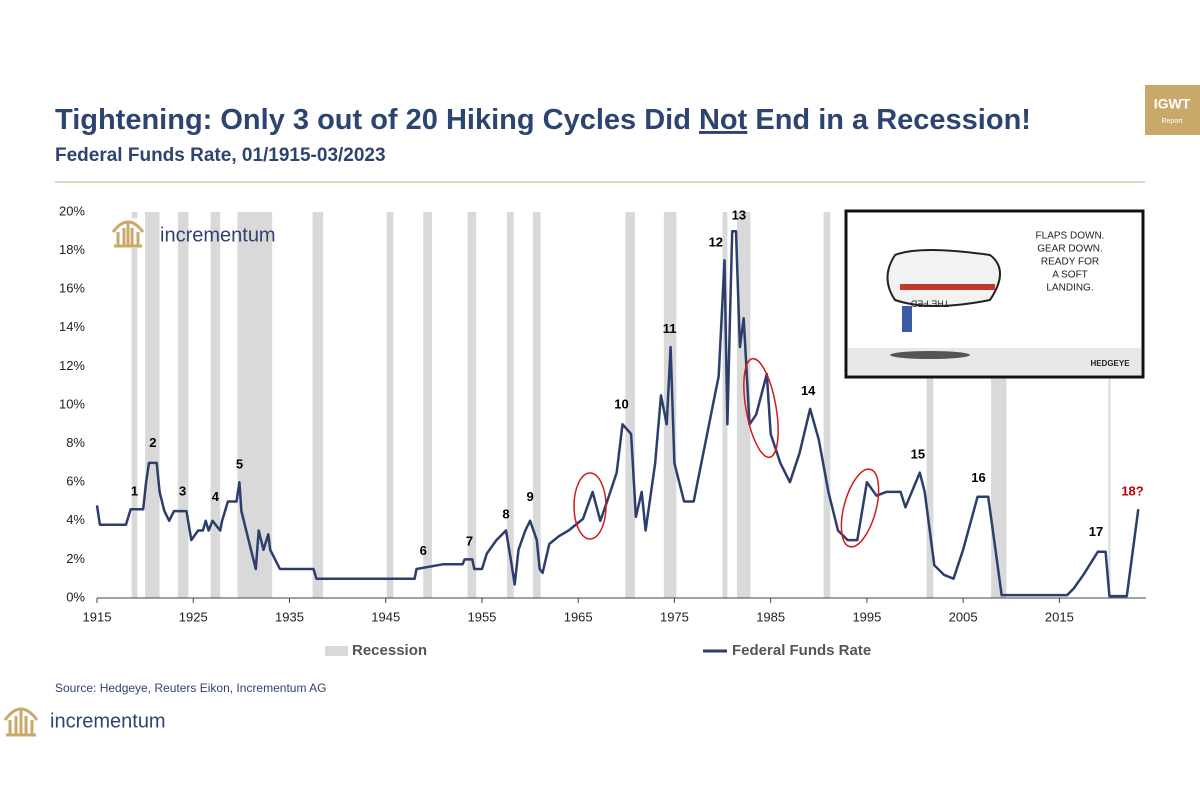 This screenshot has height=800, width=1200. Describe the element at coordinates (1070, 236) in the screenshot. I see `cartoon-speech: FLAPS DOWN.` at that location.